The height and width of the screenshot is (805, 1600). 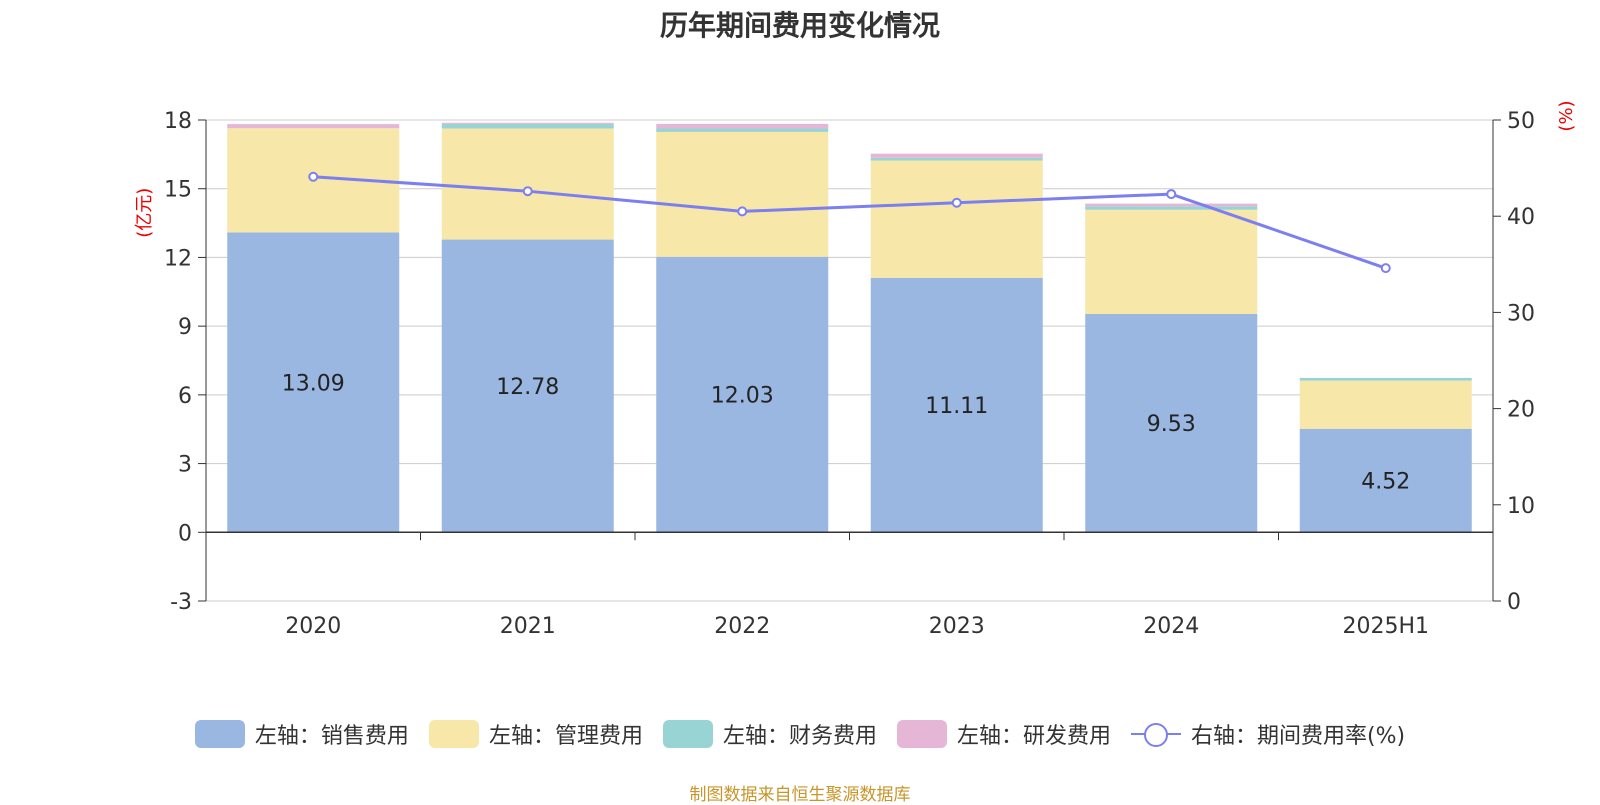 I want to click on line-series-path, so click(x=850, y=222).